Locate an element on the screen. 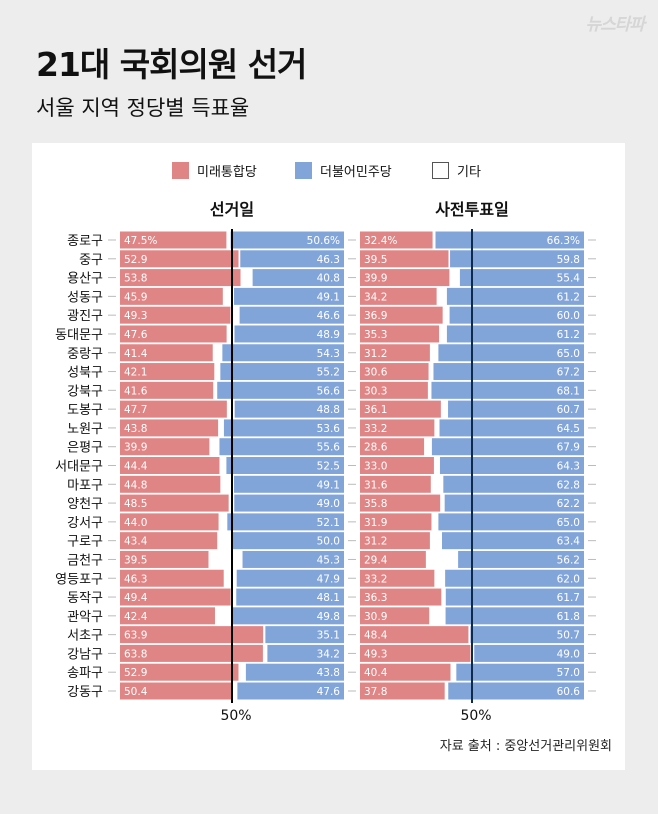  data-label: 53.6 is located at coordinates (329, 429).